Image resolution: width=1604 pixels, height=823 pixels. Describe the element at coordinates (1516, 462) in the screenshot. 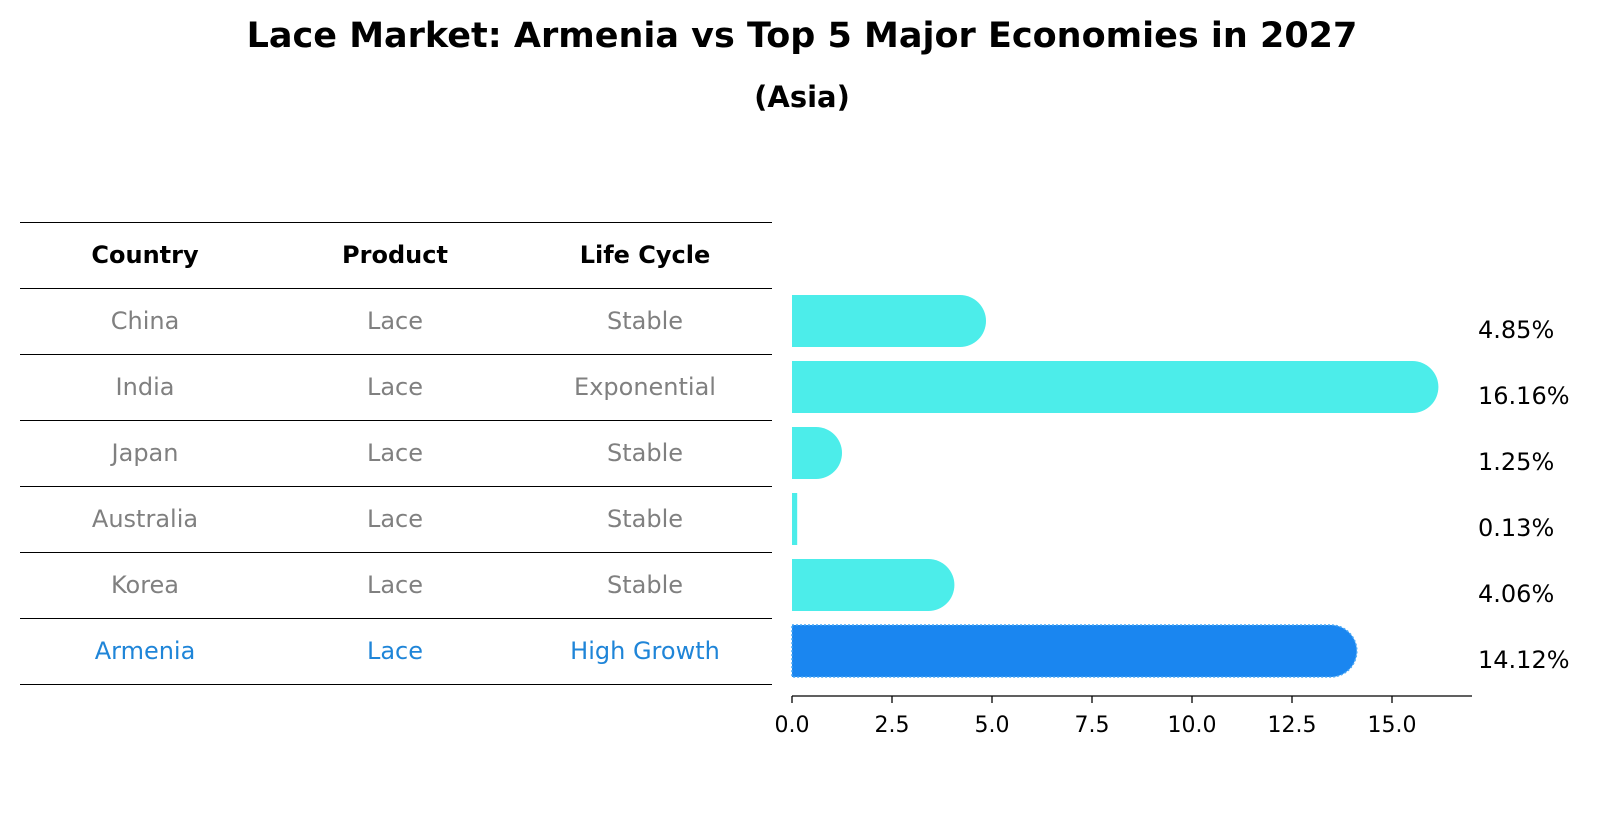

I see `value-label: 1.25%` at that location.